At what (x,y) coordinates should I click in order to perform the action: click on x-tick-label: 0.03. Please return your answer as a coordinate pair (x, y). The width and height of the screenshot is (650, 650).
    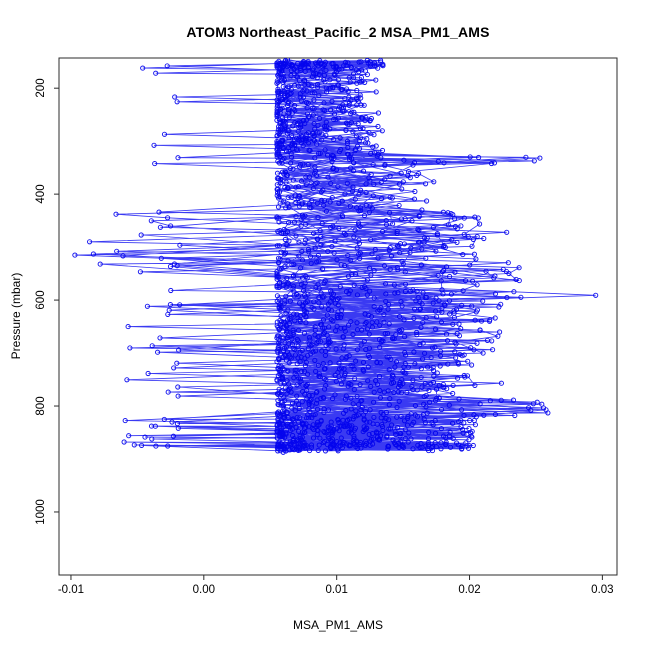
    Looking at the image, I should click on (602, 590).